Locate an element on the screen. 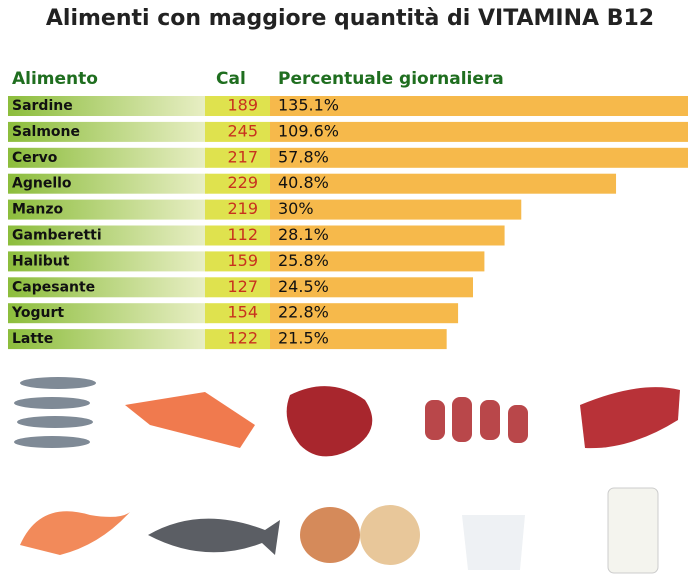  value-label: 22.8% is located at coordinates (303, 312).